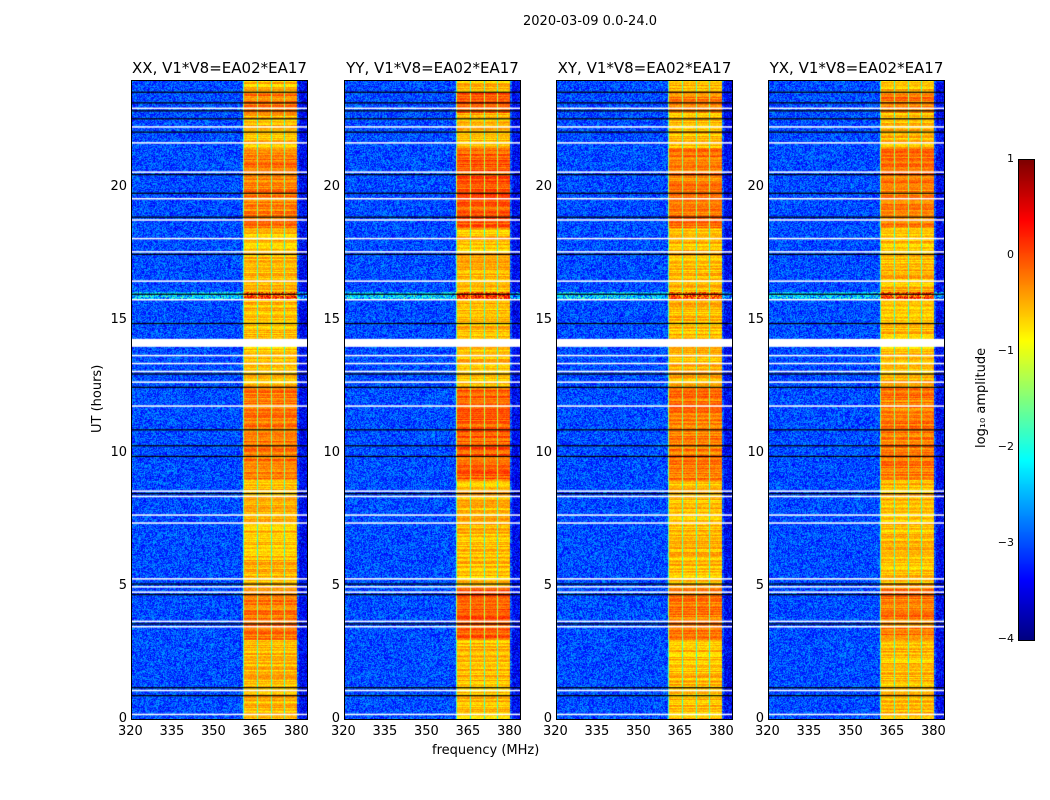  I want to click on x-axis-label: frequency (MHz), so click(486, 750).